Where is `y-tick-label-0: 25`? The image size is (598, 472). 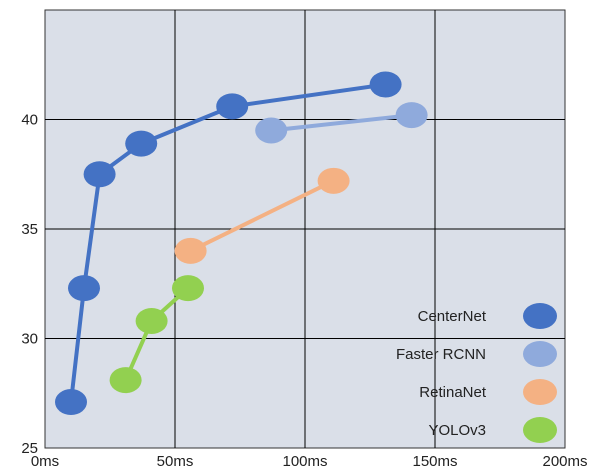 y-tick-label-0: 25 is located at coordinates (29, 448).